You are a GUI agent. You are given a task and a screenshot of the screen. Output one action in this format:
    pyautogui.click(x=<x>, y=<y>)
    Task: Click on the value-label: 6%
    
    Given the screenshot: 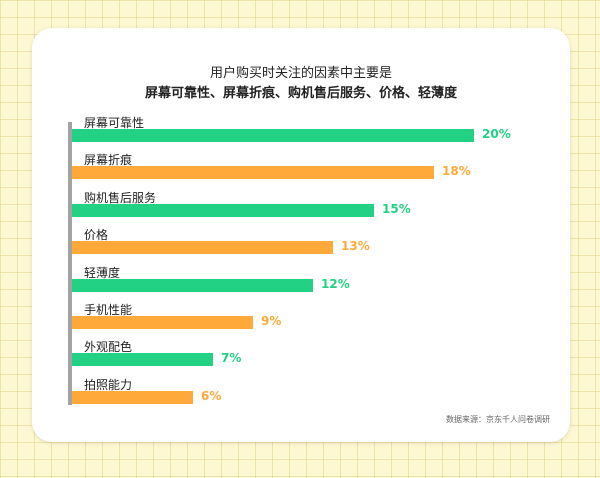 What is the action you would take?
    pyautogui.click(x=211, y=395)
    